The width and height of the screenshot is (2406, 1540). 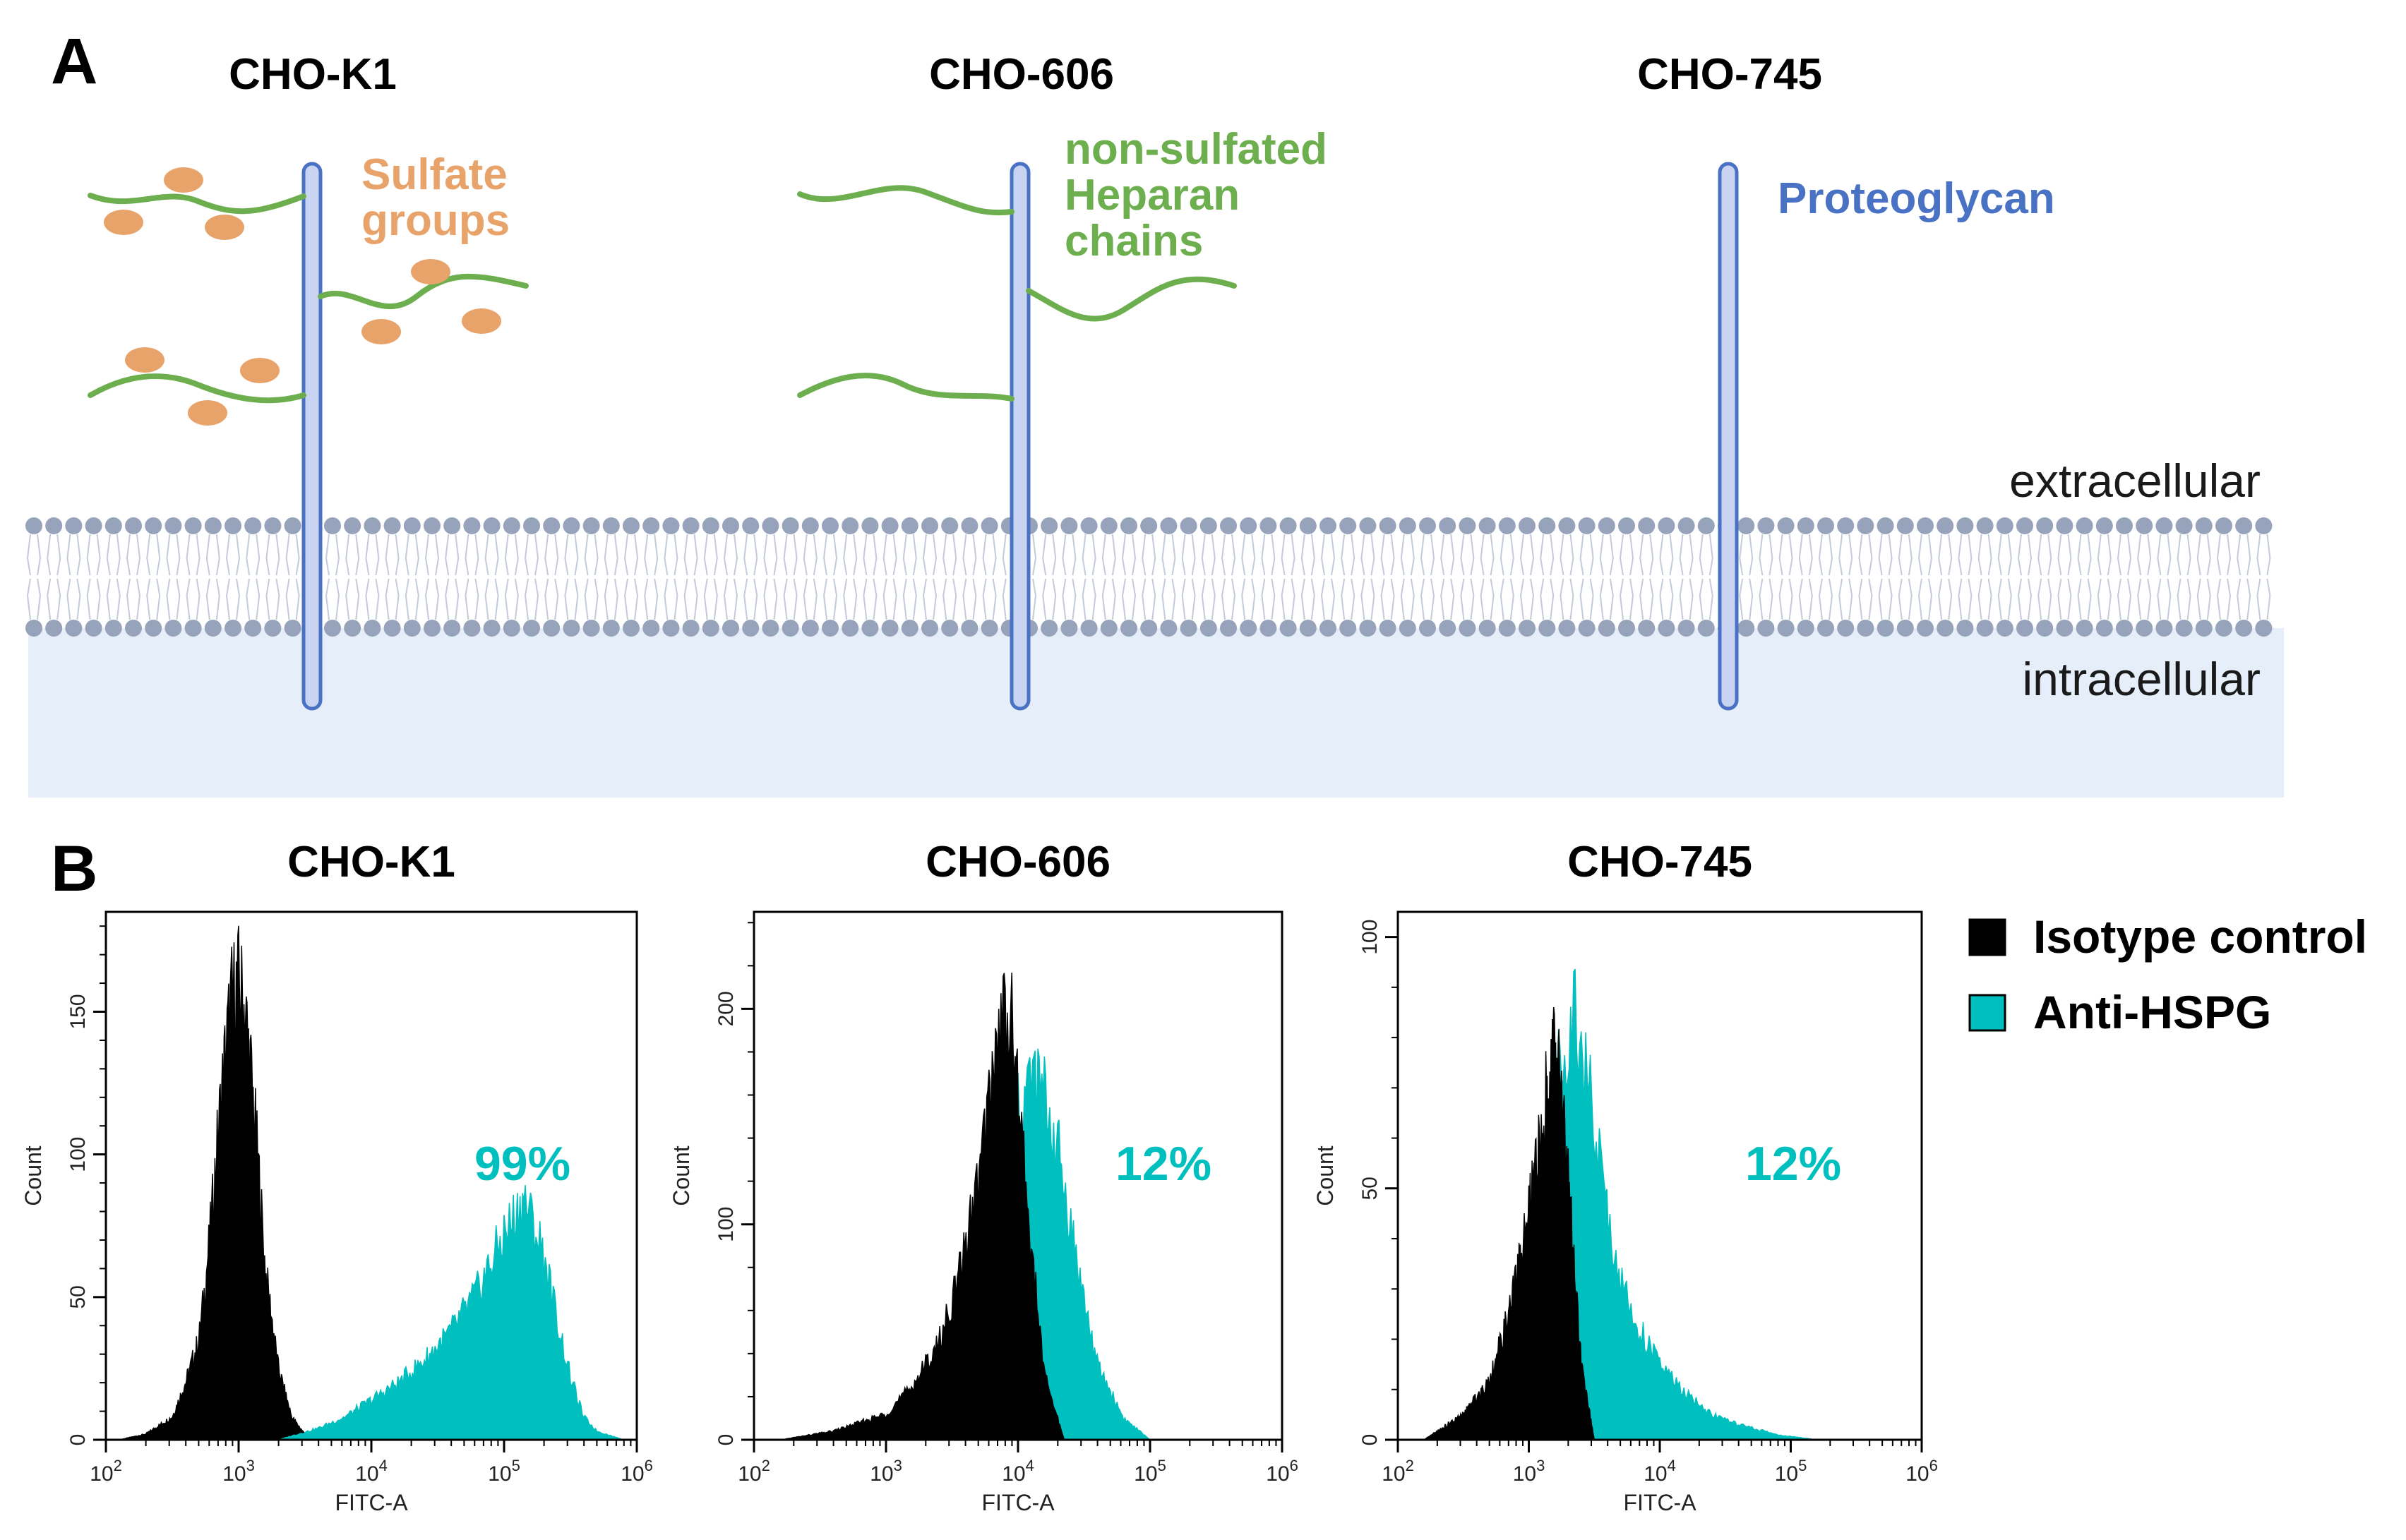 I want to click on legend-label-anti-hspg: Anti-HSPG, so click(x=2152, y=1012).